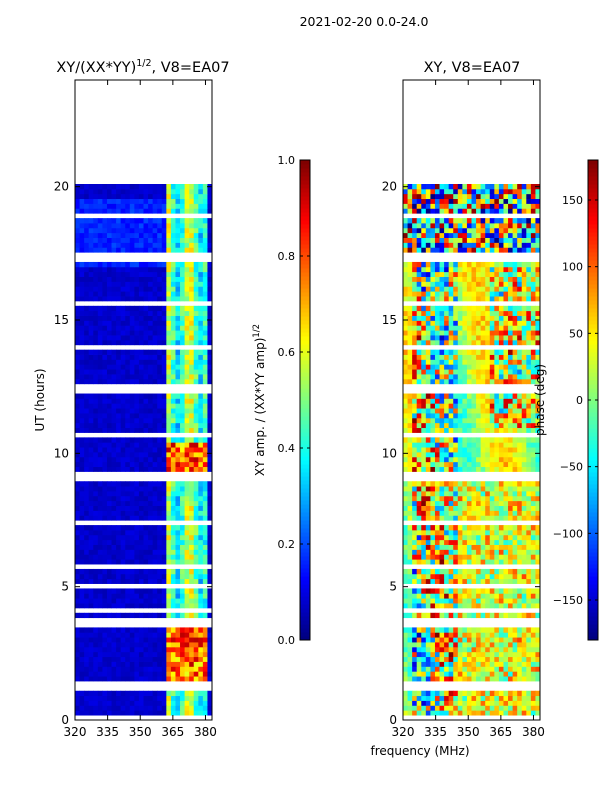  I want to click on x-tick-label: 335, so click(107, 732).